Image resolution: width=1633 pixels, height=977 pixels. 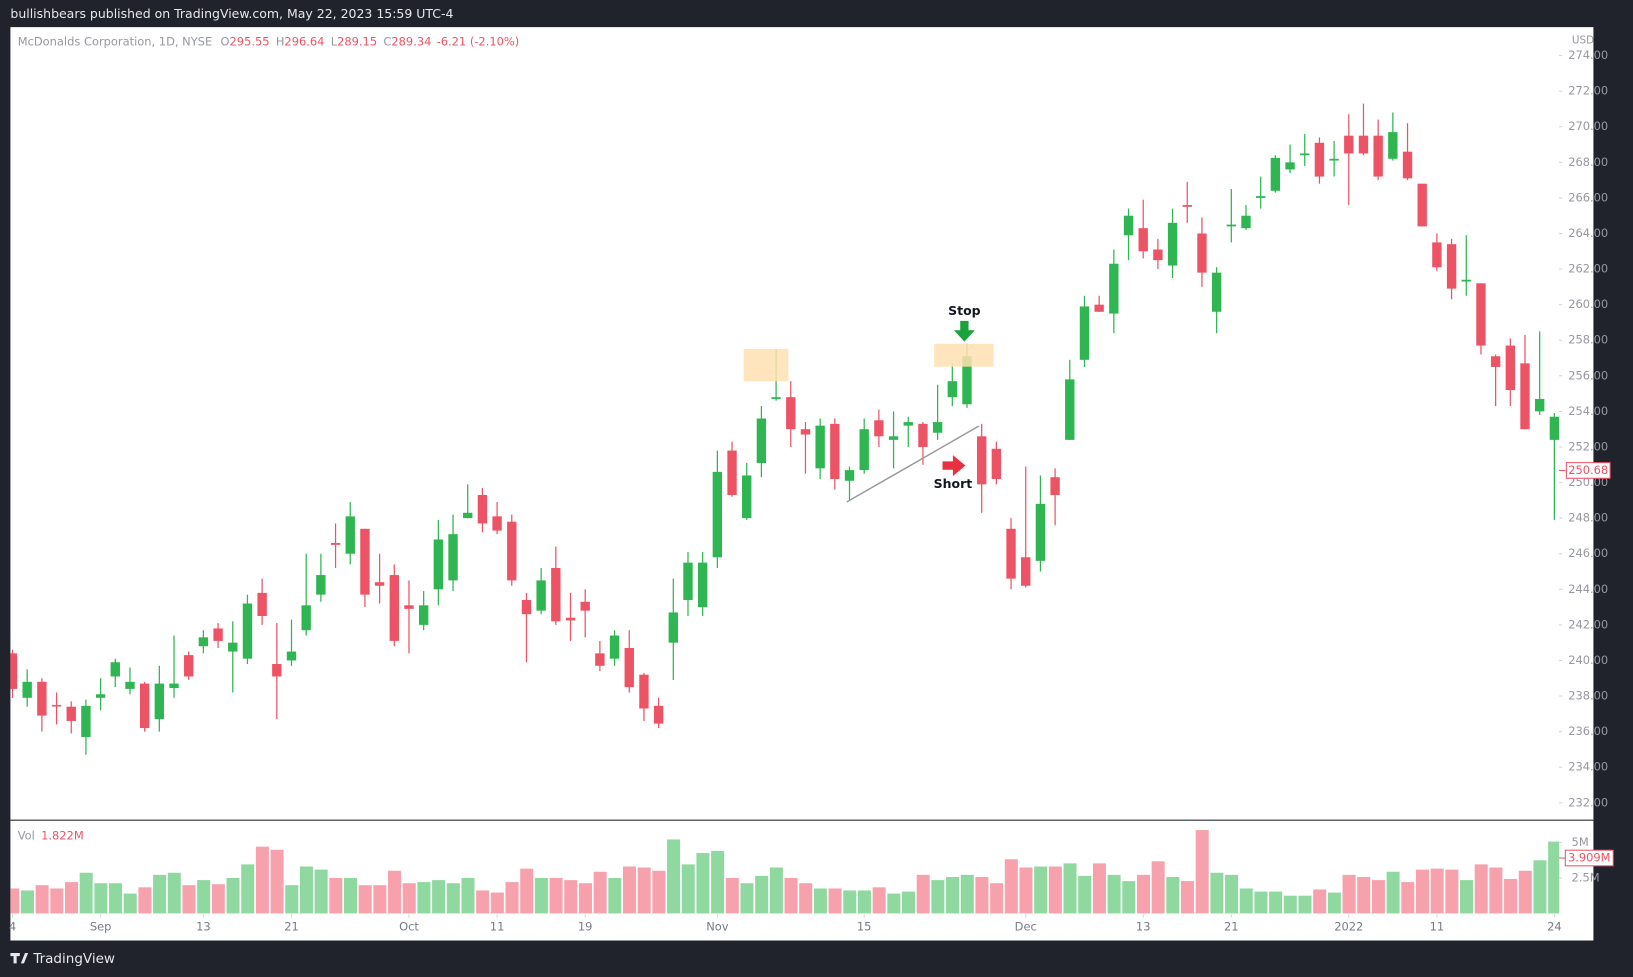 What do you see at coordinates (334, 41) in the screenshot?
I see `ohlc-letter: L` at bounding box center [334, 41].